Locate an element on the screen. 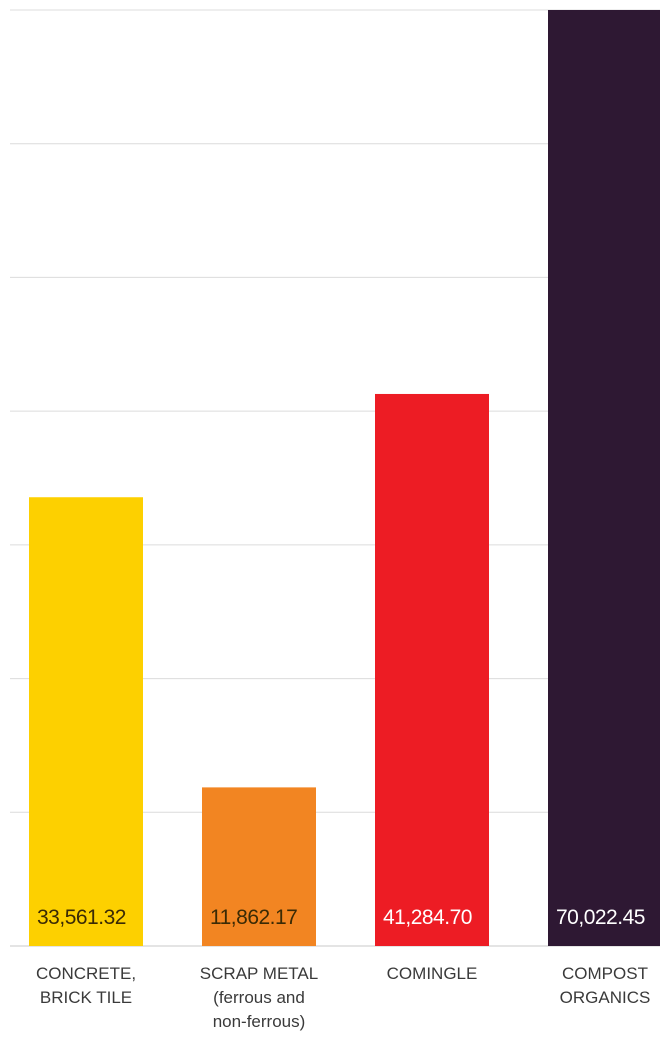 This screenshot has height=1043, width=660. value-label: 41,284.70 is located at coordinates (427, 917).